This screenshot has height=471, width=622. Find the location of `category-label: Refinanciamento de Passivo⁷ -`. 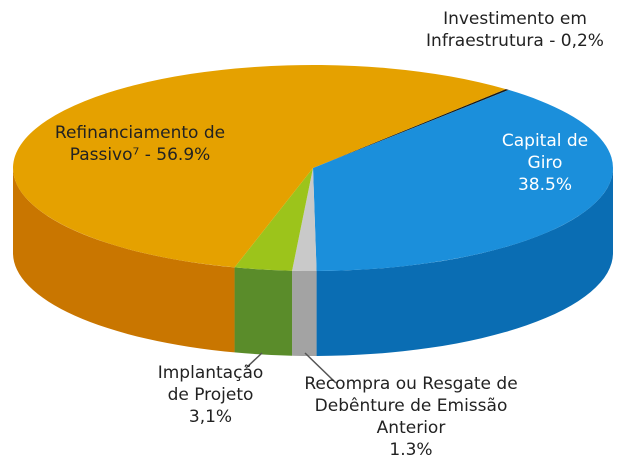

category-label: Refinanciamento de Passivo⁷ - is located at coordinates (140, 144).